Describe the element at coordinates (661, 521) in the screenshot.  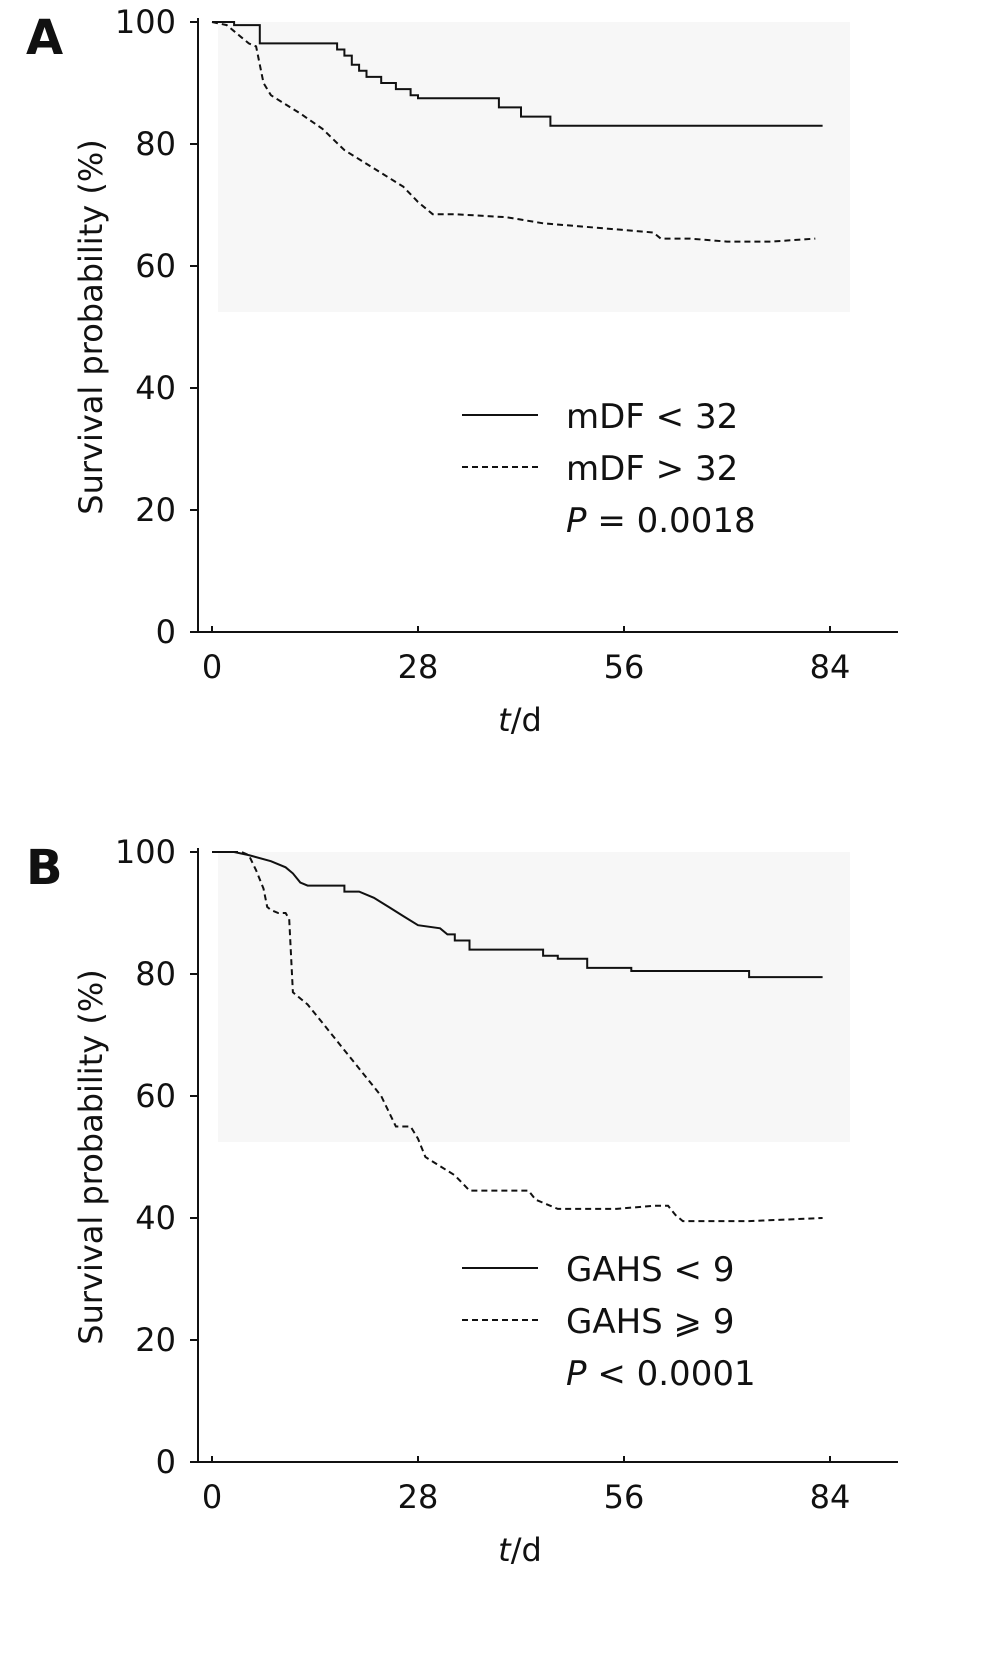
I see `p-value-label: P = 0.0018` at that location.